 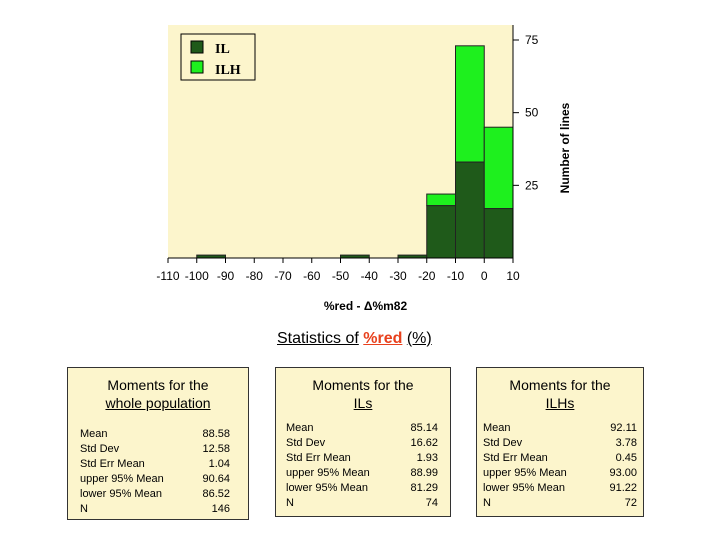 What do you see at coordinates (155, 434) in the screenshot?
I see `table-row: Mean 88.58` at bounding box center [155, 434].